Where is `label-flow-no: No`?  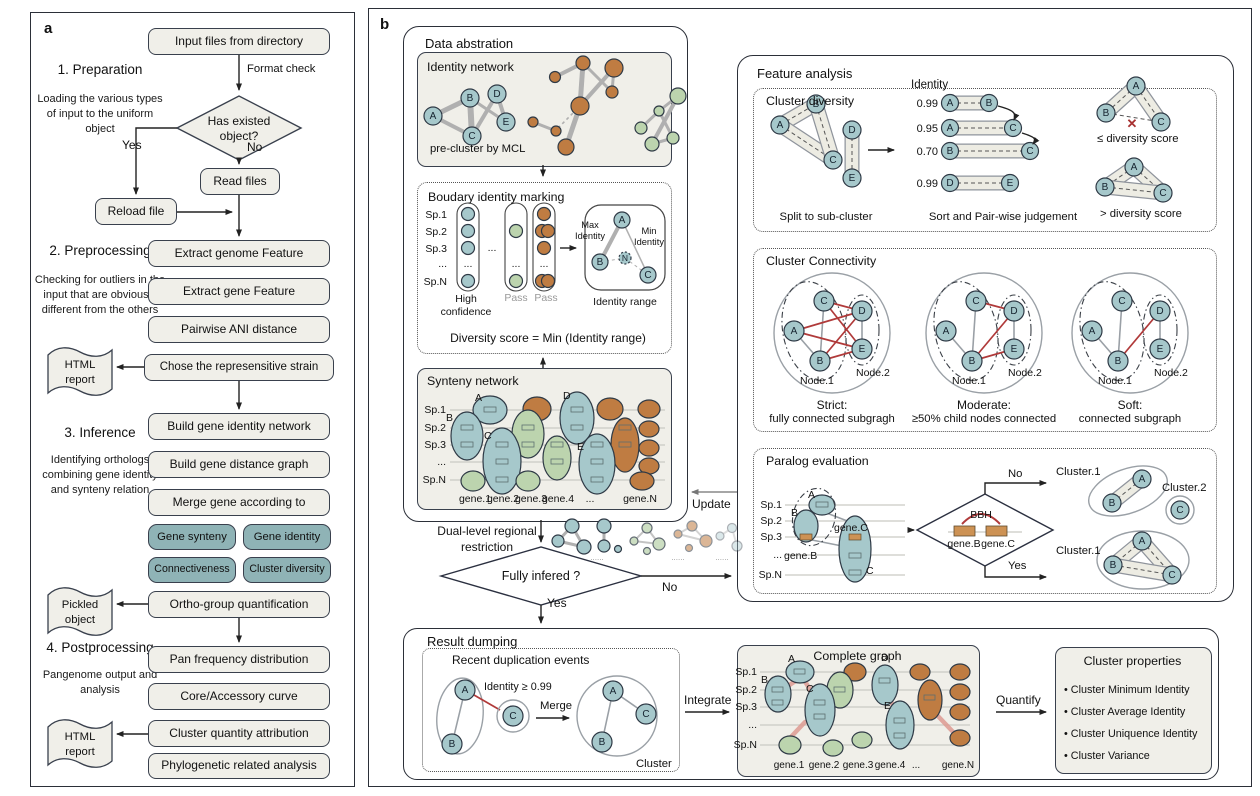
label-flow-no: No is located at coordinates (670, 587).